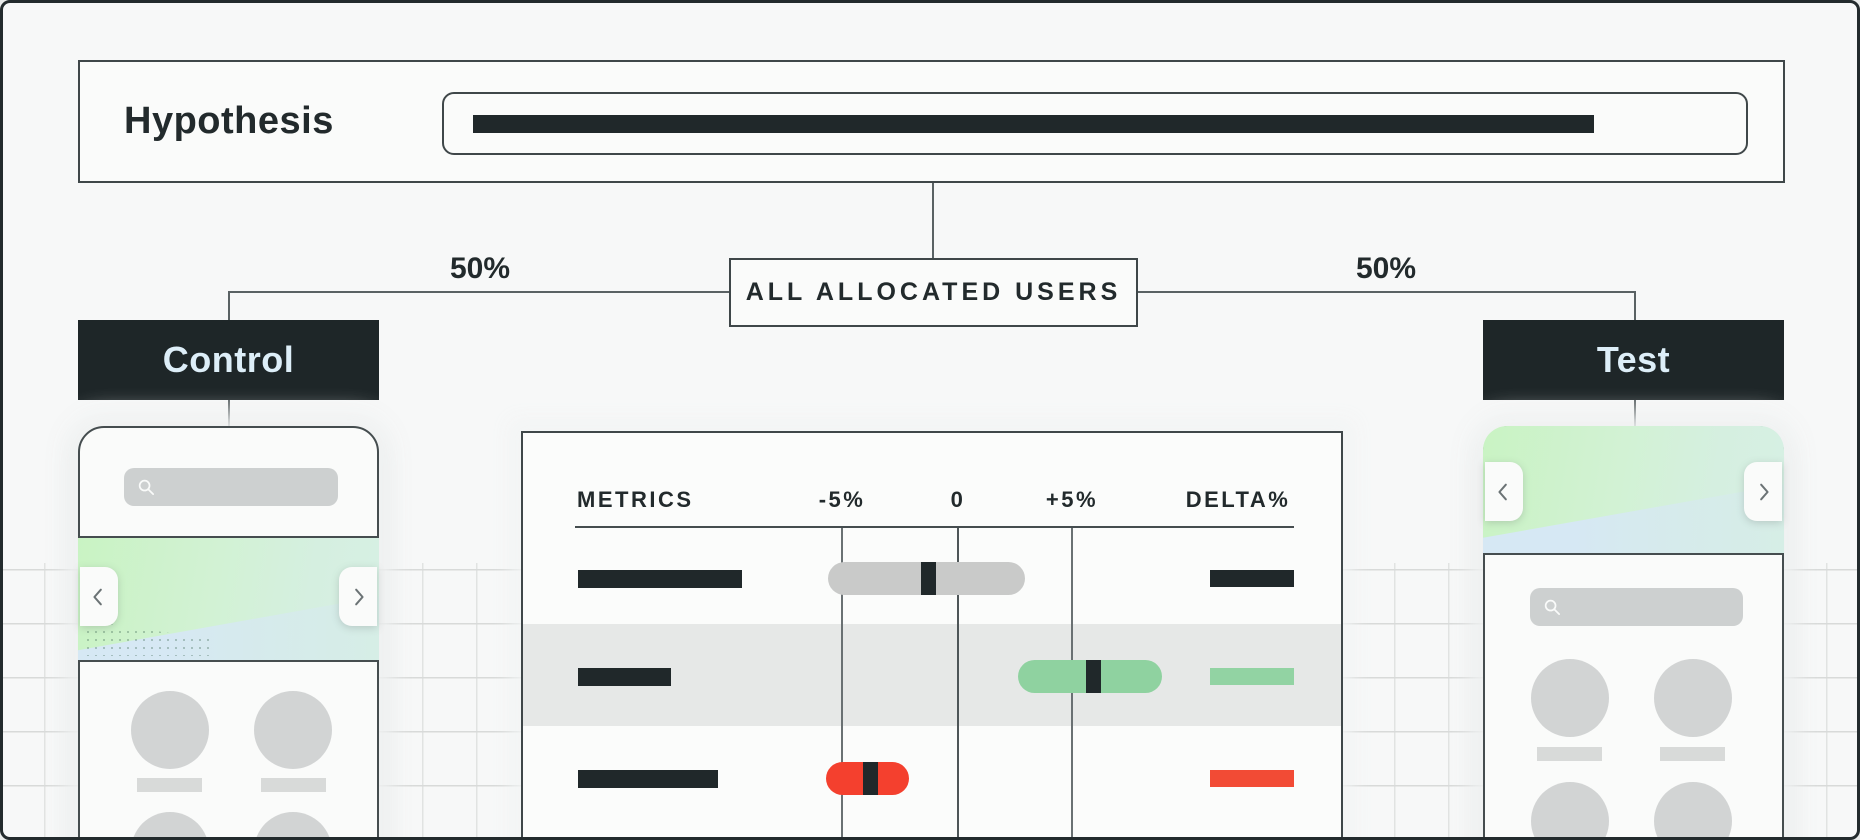 Image resolution: width=1860 pixels, height=840 pixels. What do you see at coordinates (480, 268) in the screenshot?
I see `allocation-left-percent: 50%` at bounding box center [480, 268].